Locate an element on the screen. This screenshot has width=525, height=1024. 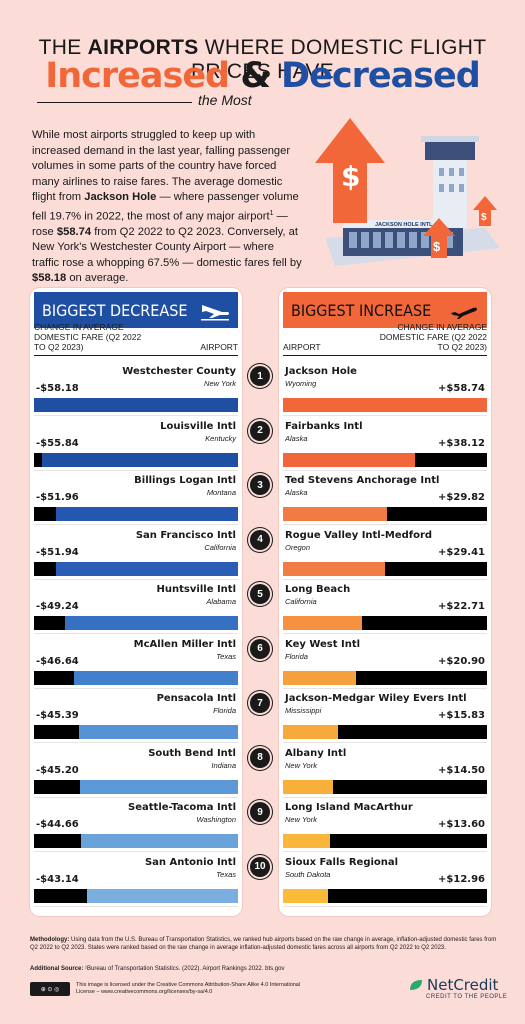
rank-badge: 1 is located at coordinates (260, 376).